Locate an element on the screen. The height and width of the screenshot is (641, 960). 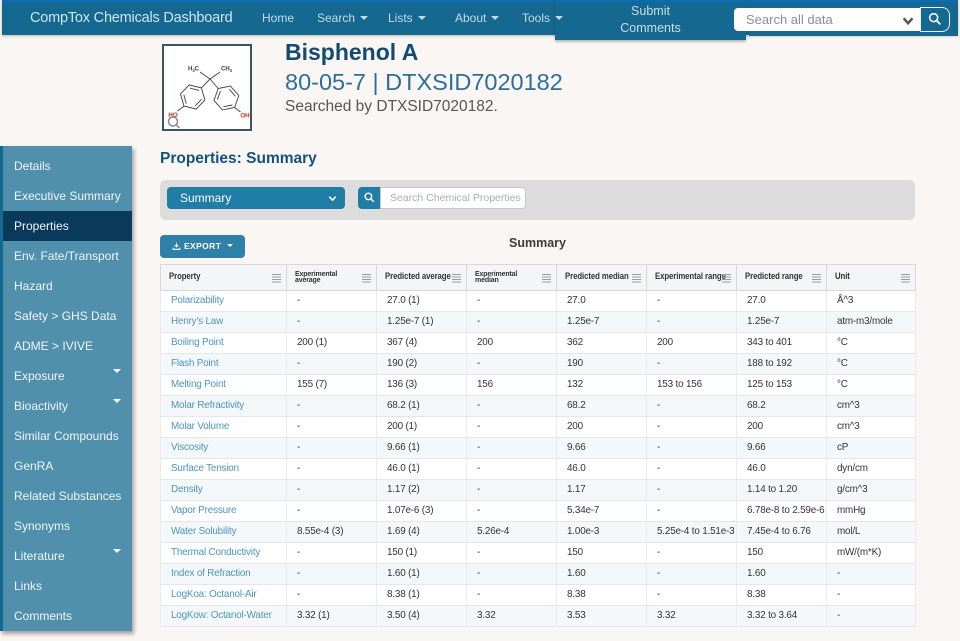
svg-text: HO is located at coordinates (172, 115).